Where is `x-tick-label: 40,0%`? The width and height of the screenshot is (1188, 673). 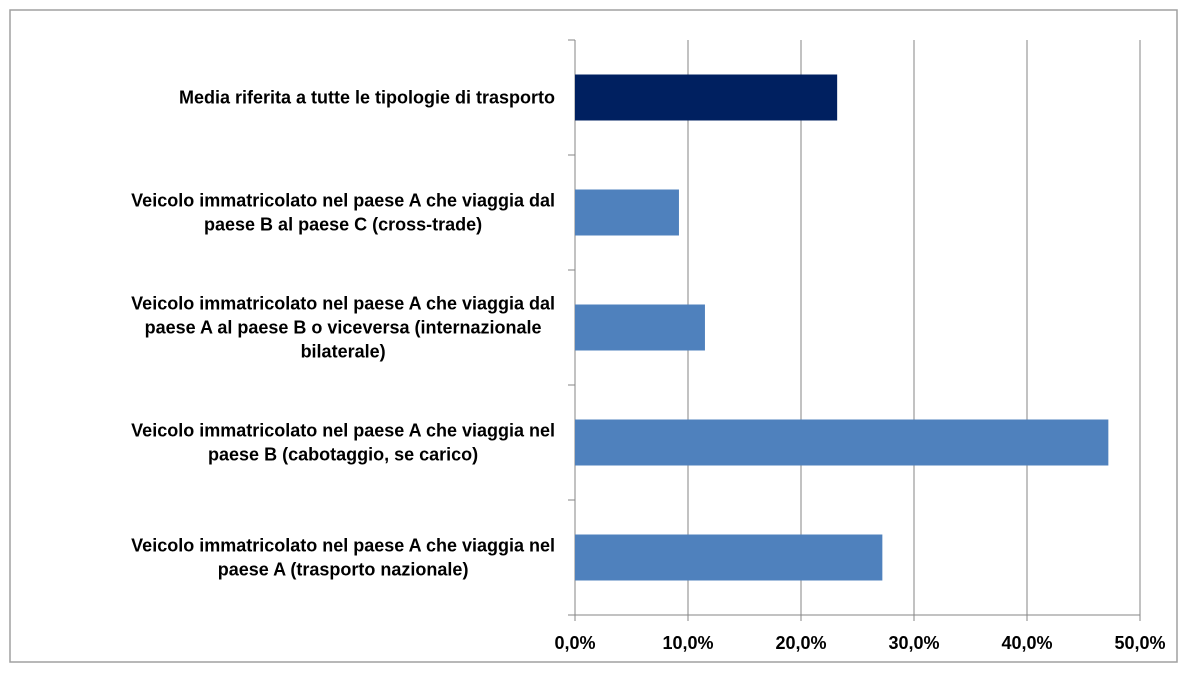 x-tick-label: 40,0% is located at coordinates (1026, 643).